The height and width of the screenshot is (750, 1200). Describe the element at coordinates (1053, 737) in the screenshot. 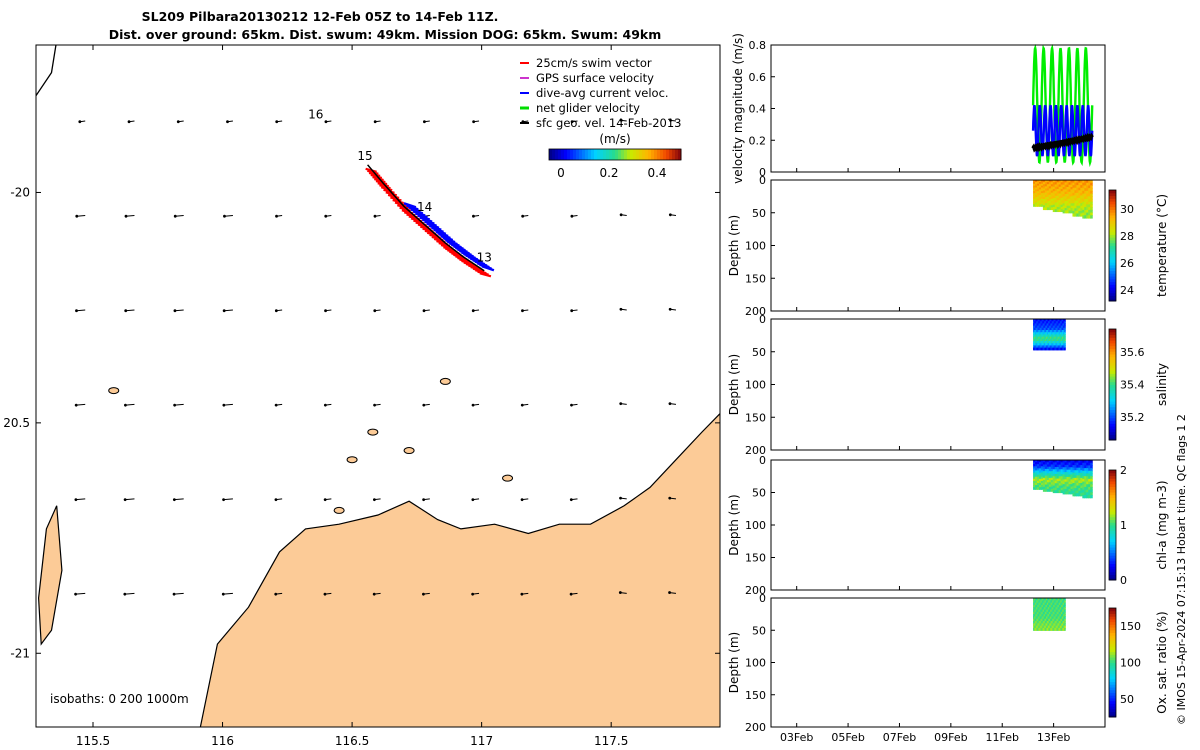

I see `time-x-tick-label: 13Feb` at that location.